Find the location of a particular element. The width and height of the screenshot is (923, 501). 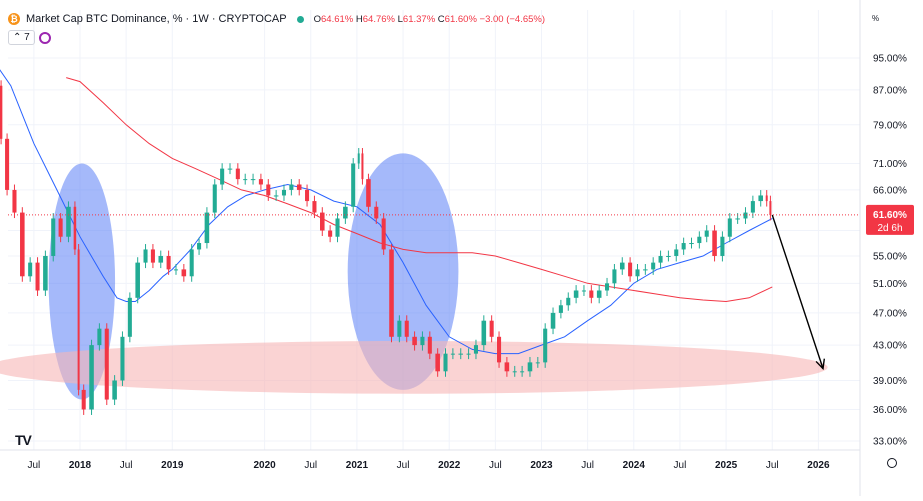

market-status-dot is located at coordinates (300, 19).